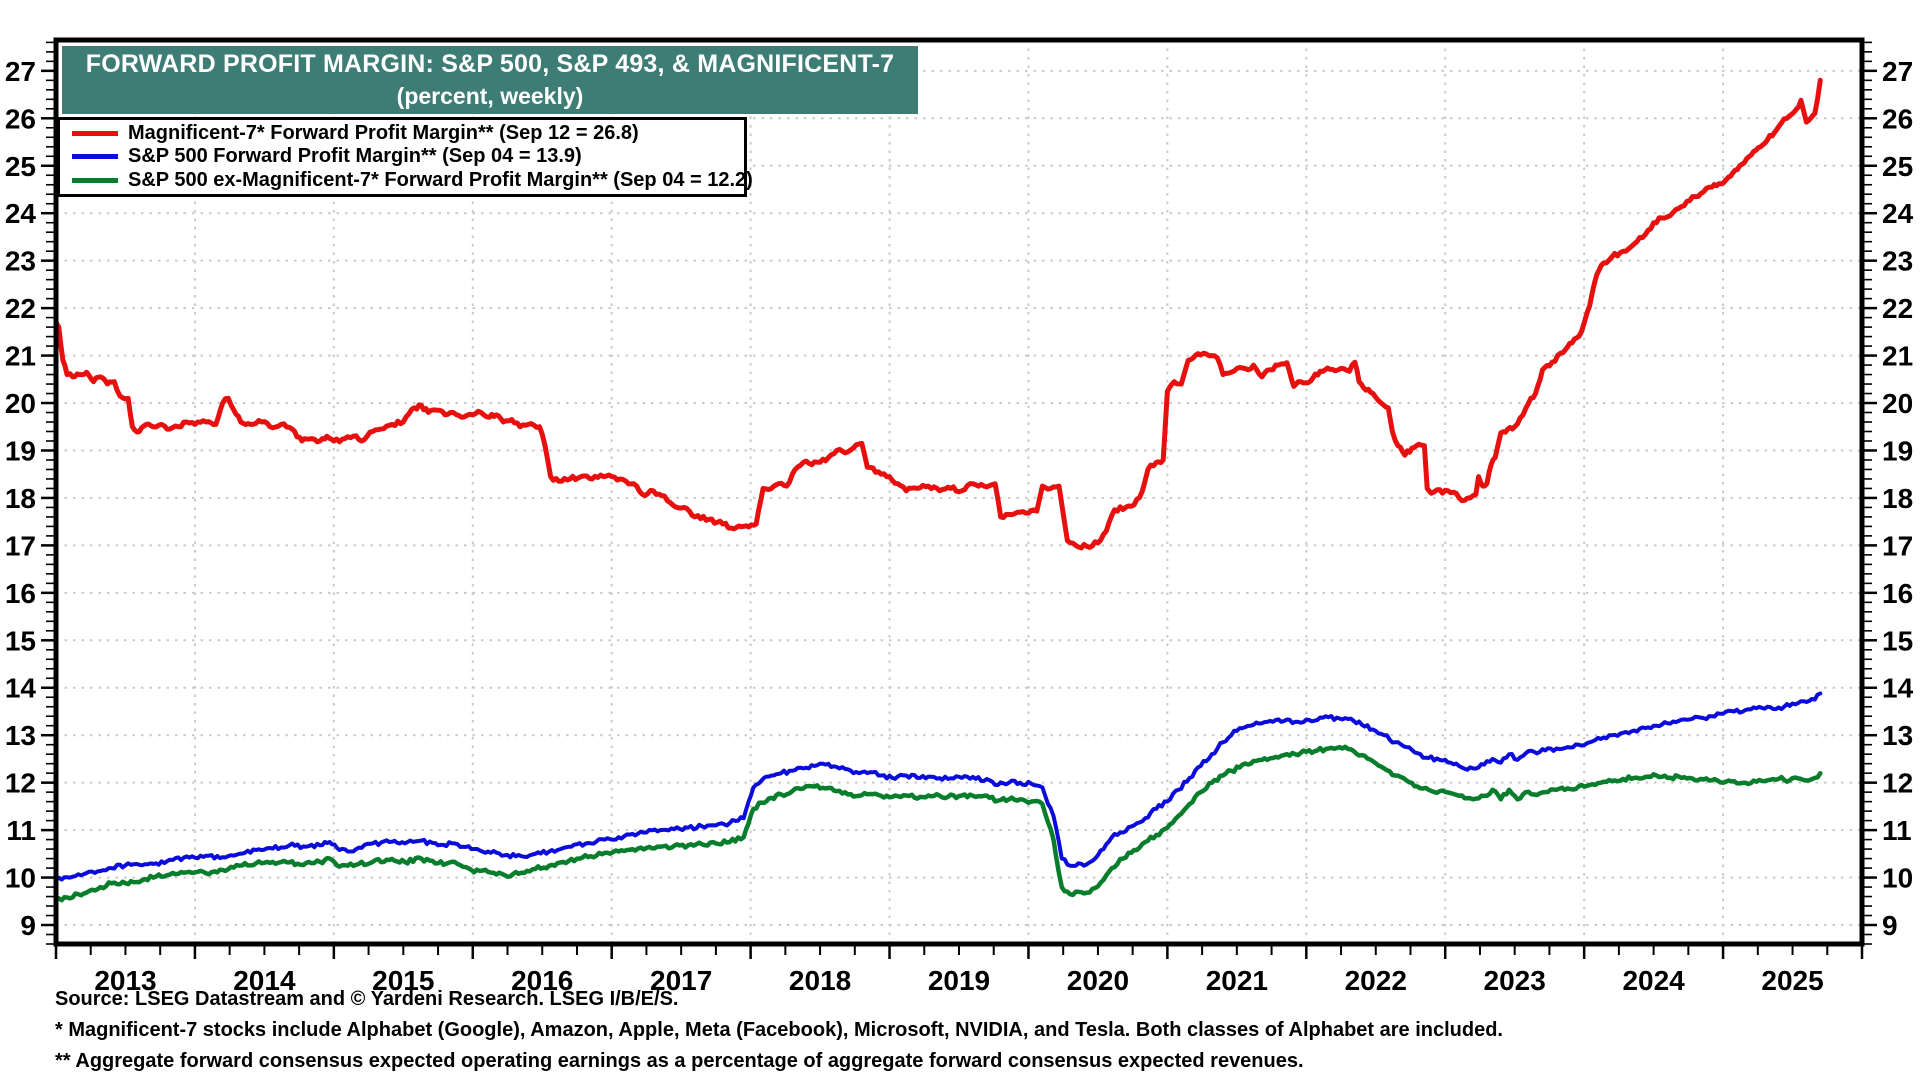 Image resolution: width=1920 pixels, height=1081 pixels. I want to click on x-axis-label-year: 2019, so click(959, 980).